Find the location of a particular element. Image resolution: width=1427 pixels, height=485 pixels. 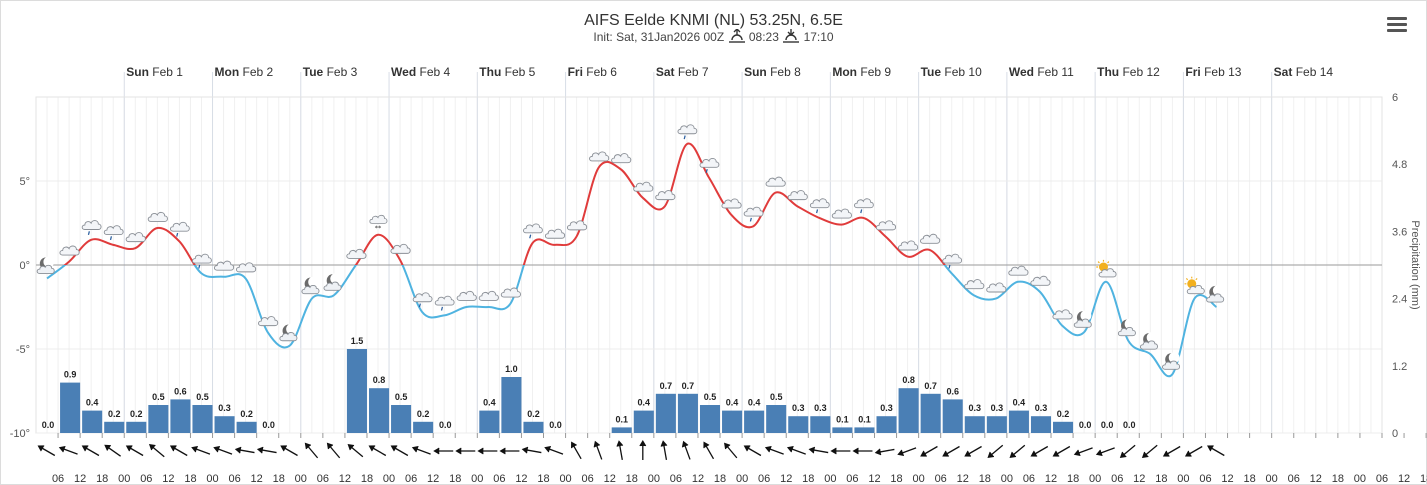

precip-bar-label: 0.9 is located at coordinates (70, 375).